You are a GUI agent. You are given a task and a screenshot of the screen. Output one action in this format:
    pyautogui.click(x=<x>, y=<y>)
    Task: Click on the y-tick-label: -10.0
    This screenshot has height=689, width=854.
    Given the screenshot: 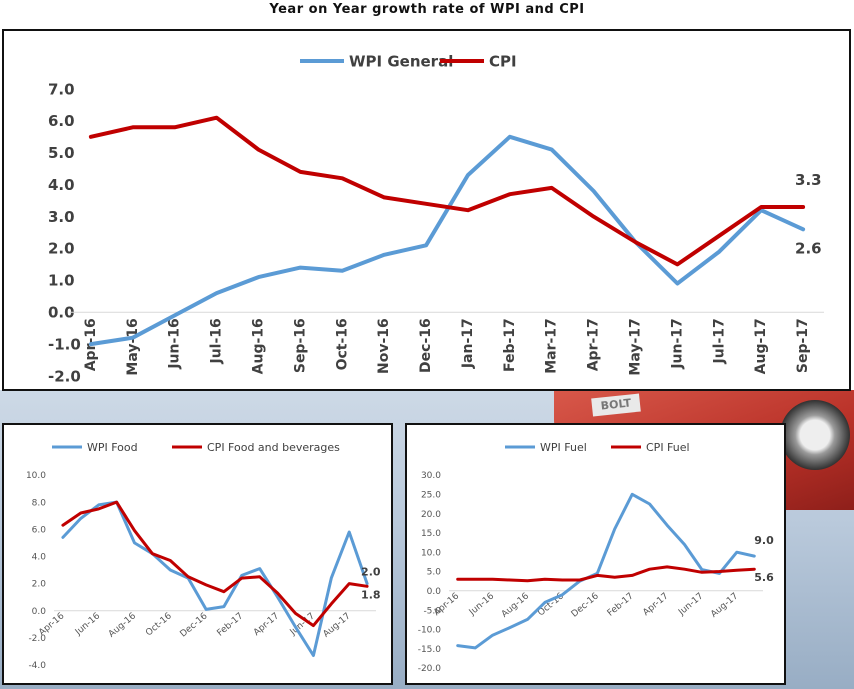 What is the action you would take?
    pyautogui.click(x=430, y=631)
    